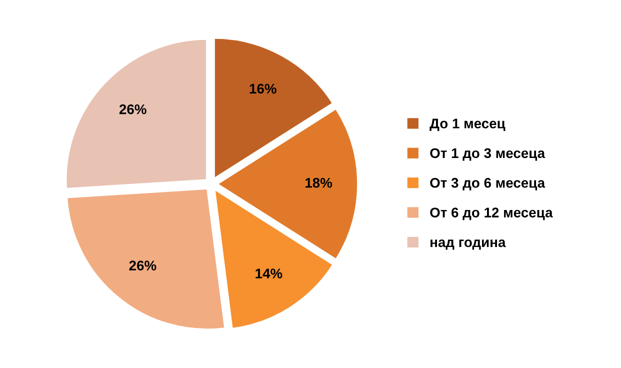  I want to click on data-label: 14%, so click(269, 273).